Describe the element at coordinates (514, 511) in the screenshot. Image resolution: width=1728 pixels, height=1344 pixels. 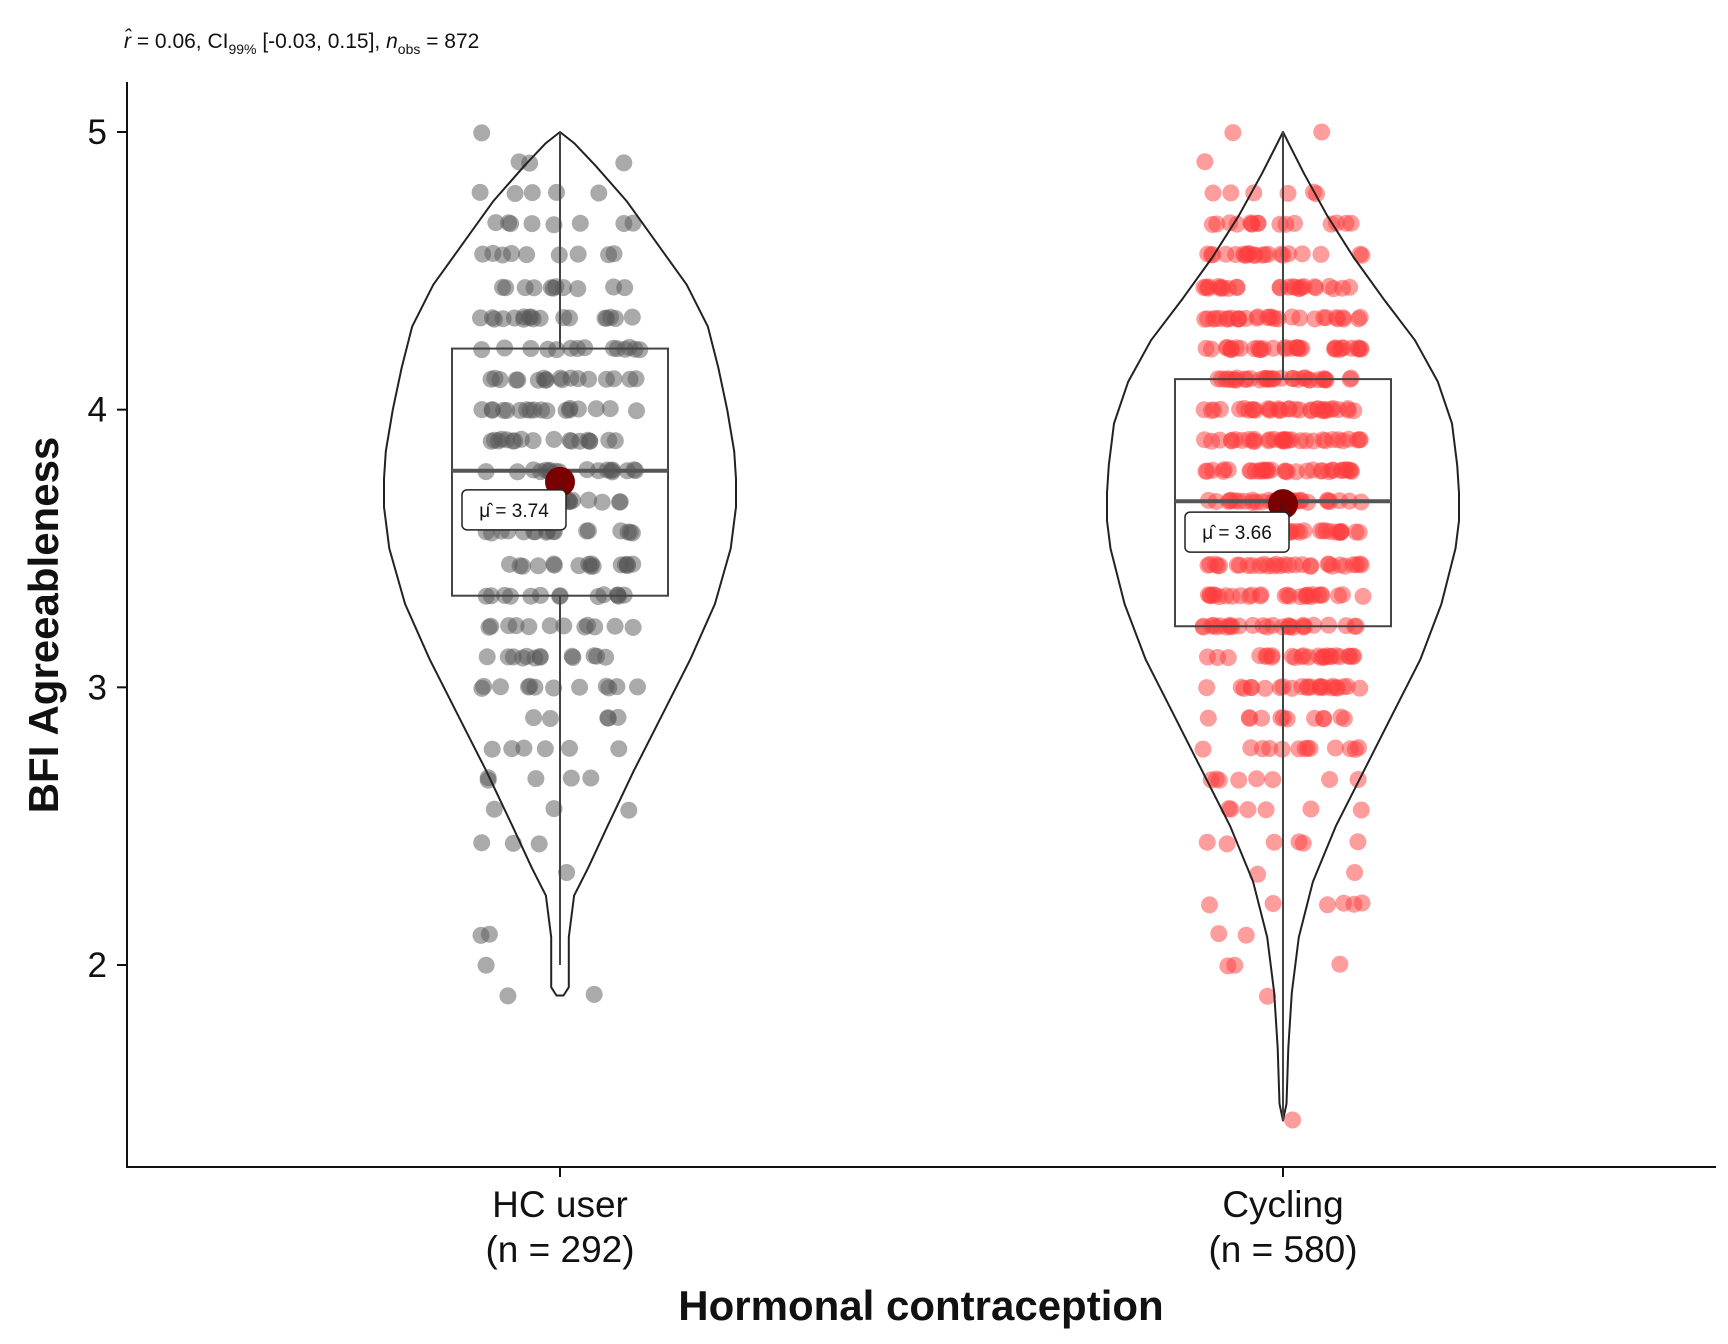
I see `mean-label: μ̂ = 3.74` at that location.